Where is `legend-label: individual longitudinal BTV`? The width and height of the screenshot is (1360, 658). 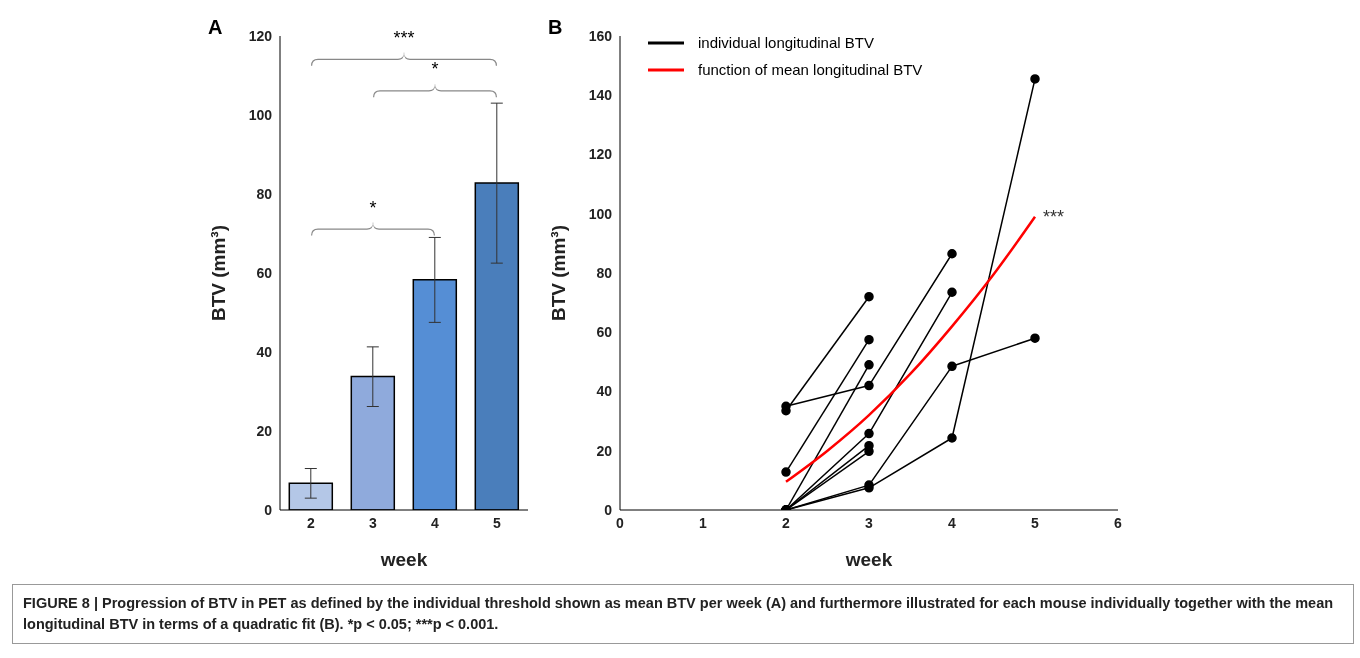 legend-label: individual longitudinal BTV is located at coordinates (786, 42).